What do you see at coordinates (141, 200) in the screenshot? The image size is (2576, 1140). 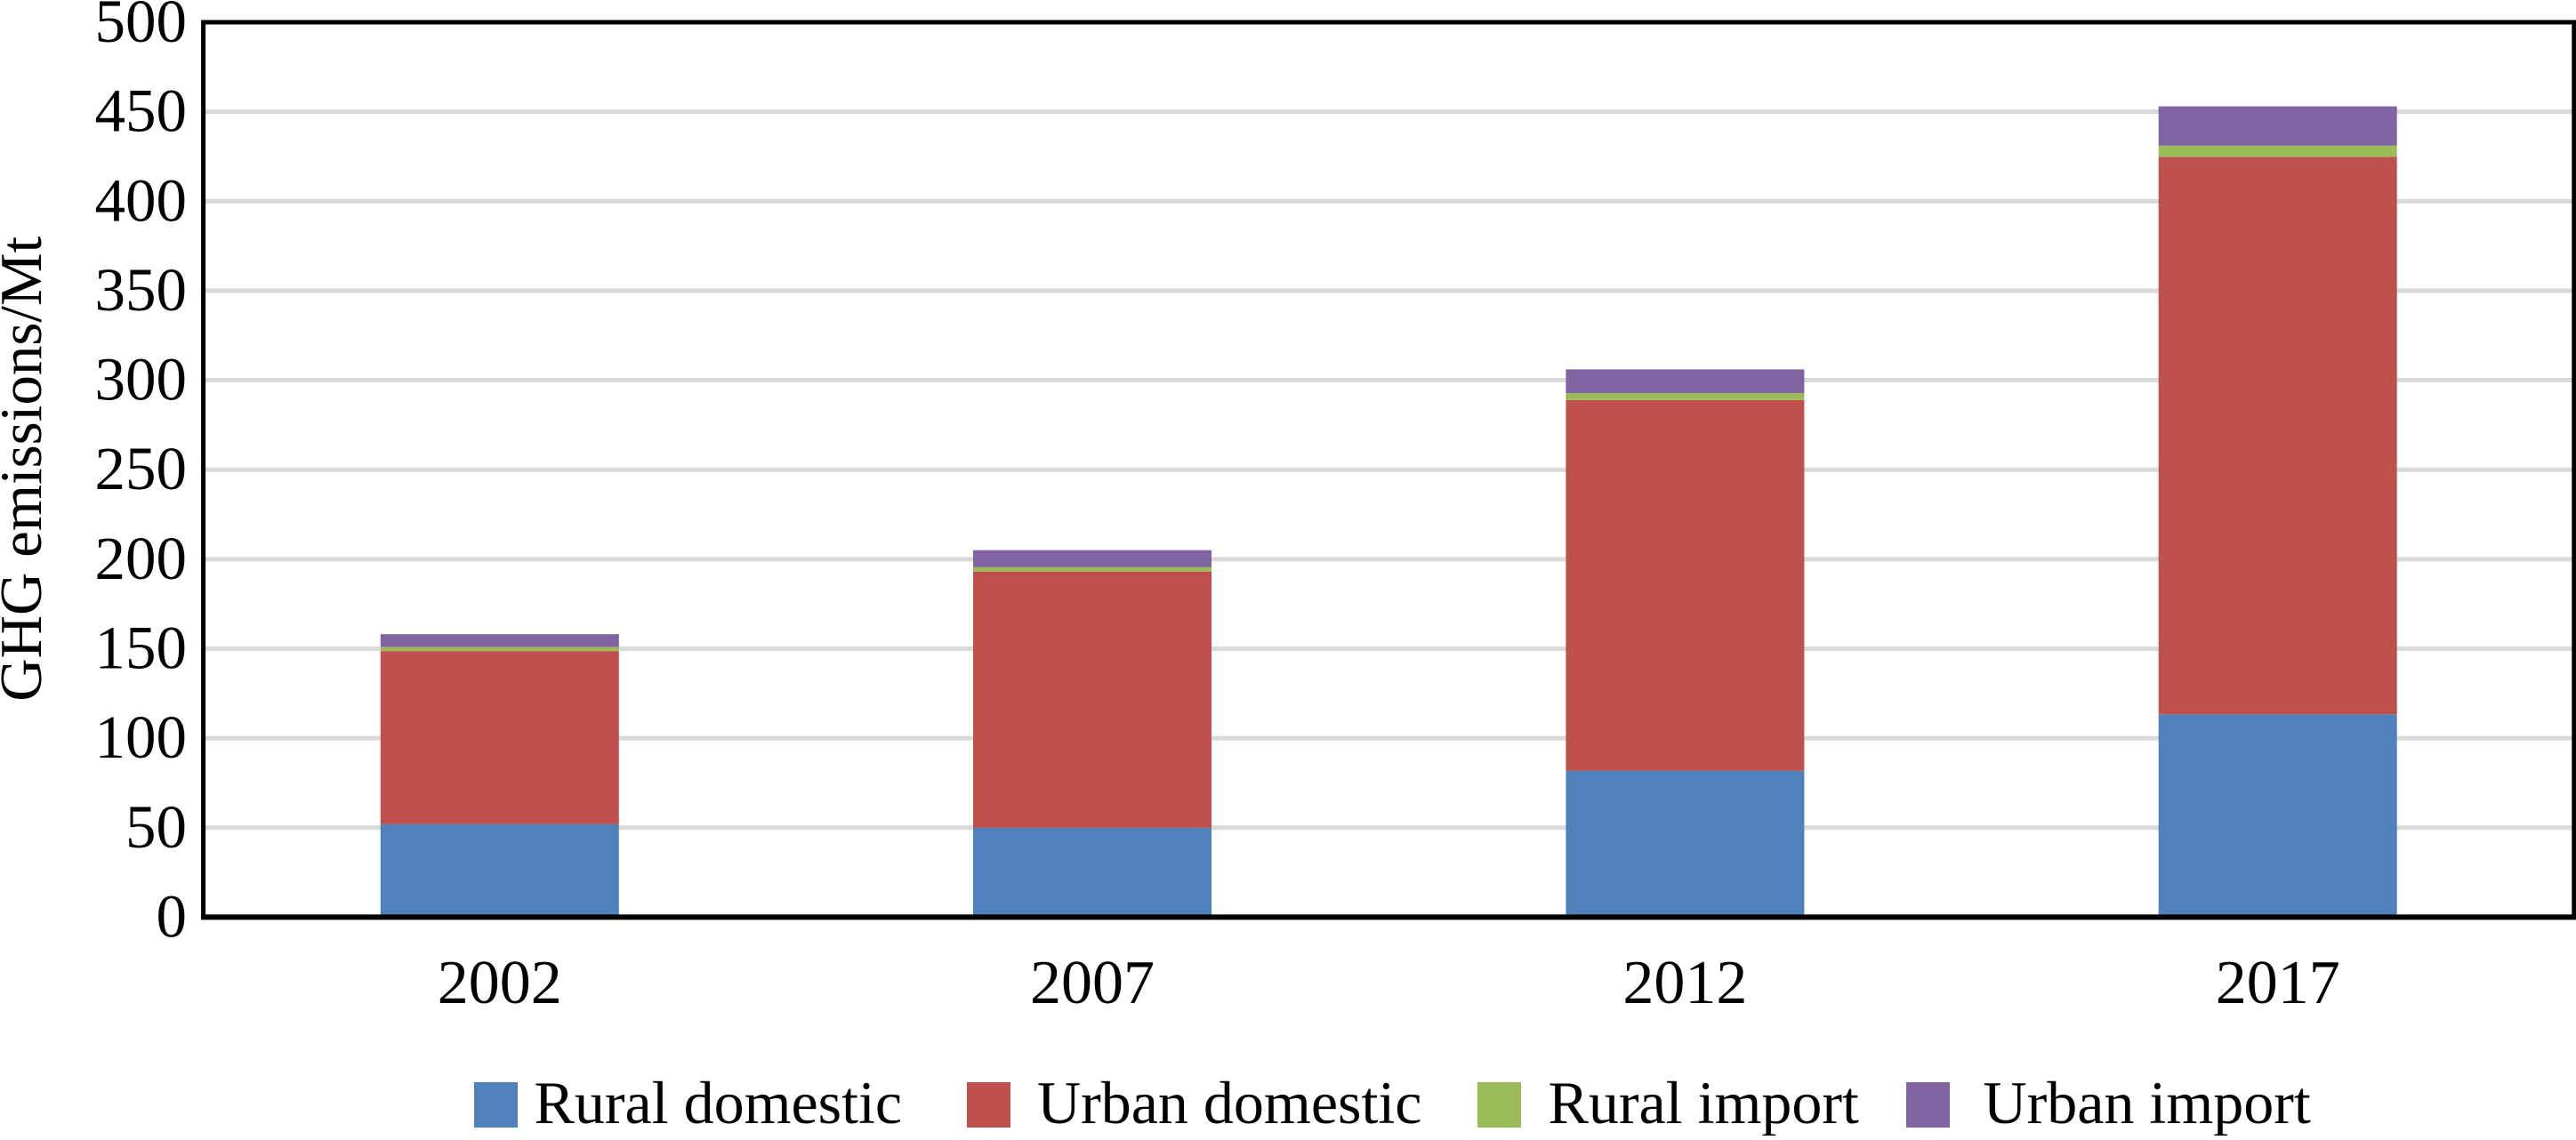 I see `svg-text: 400` at bounding box center [141, 200].